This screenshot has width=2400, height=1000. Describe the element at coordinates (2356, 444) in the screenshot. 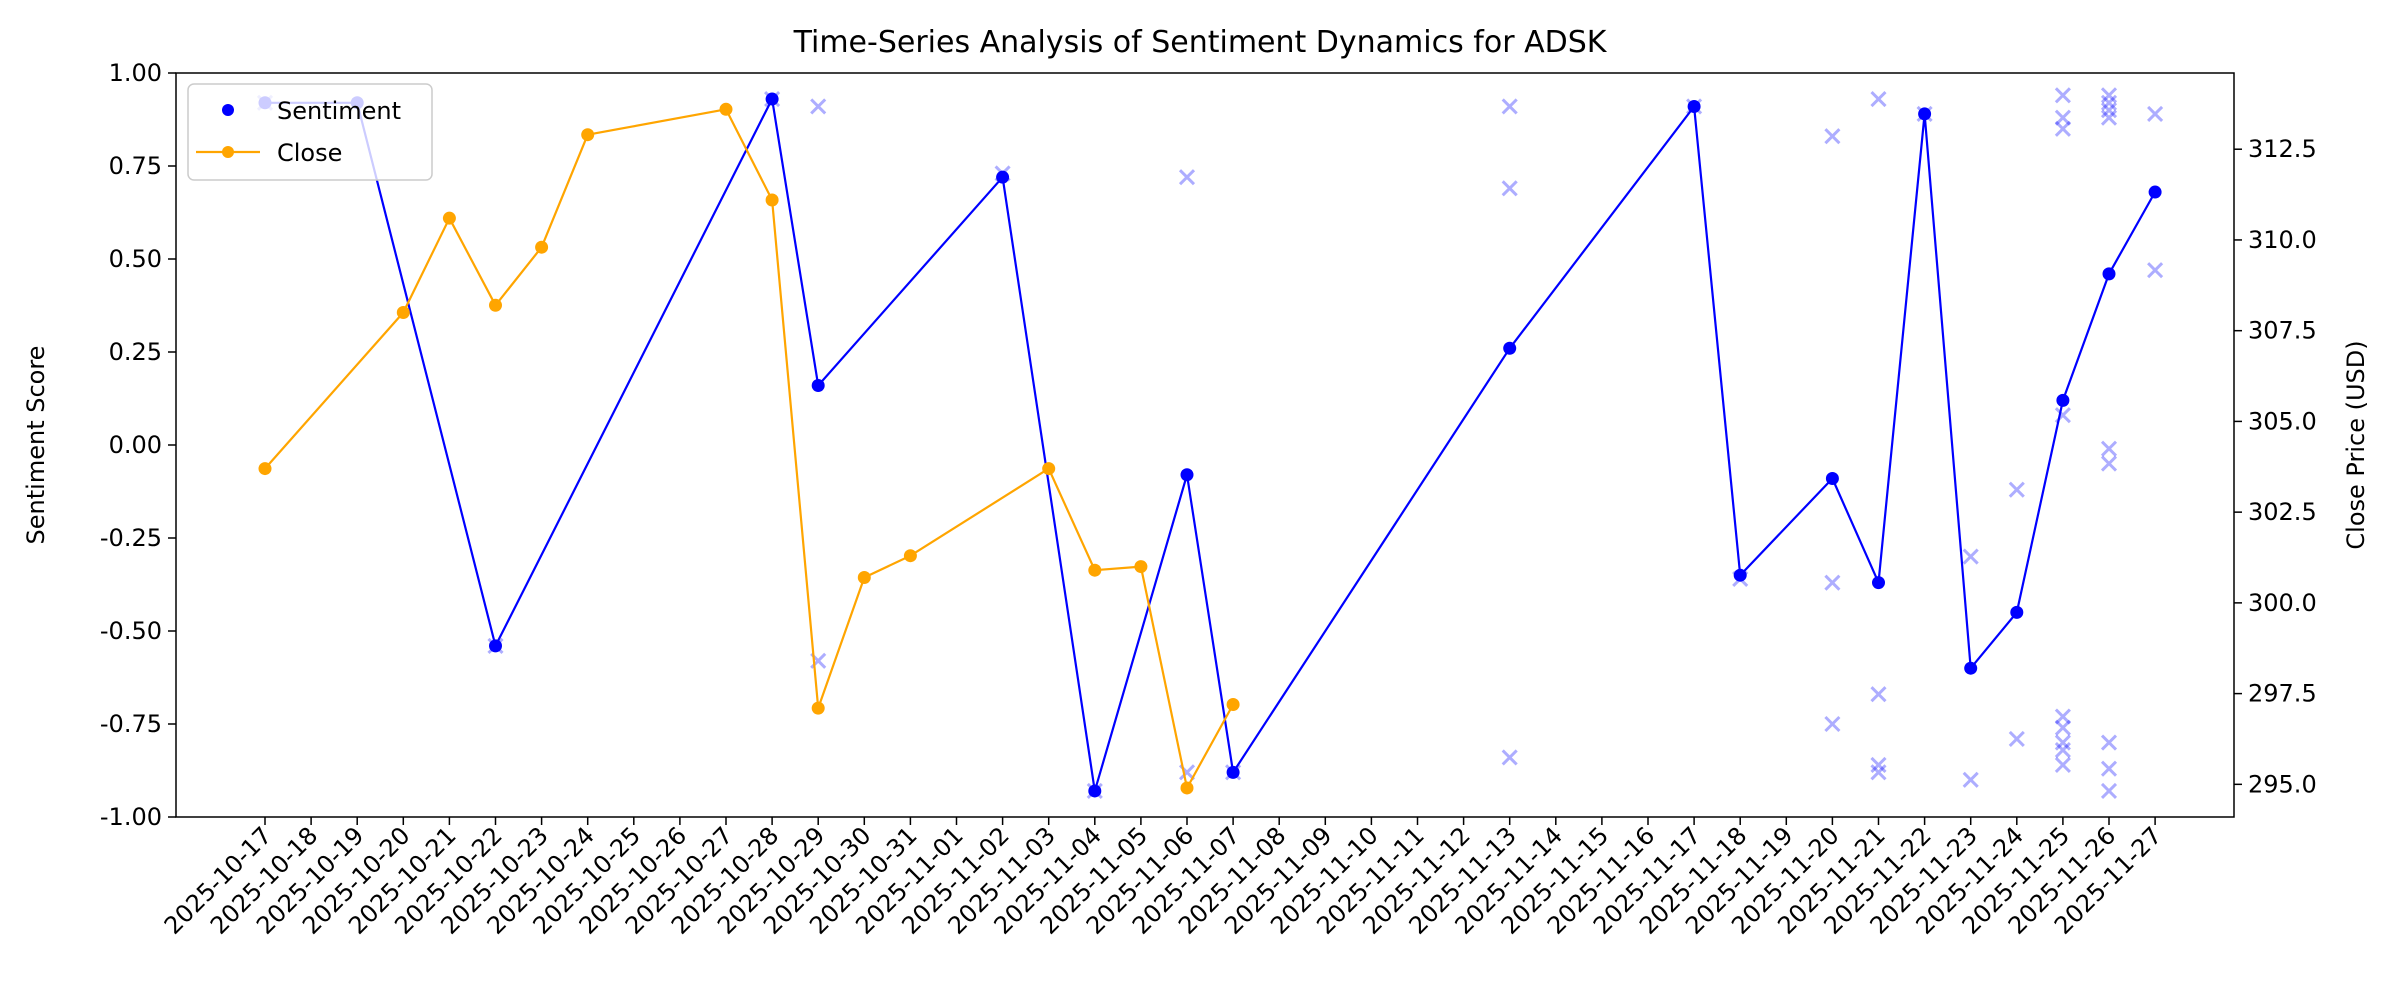

I see `right-axis-label: Close Price (USD)` at that location.